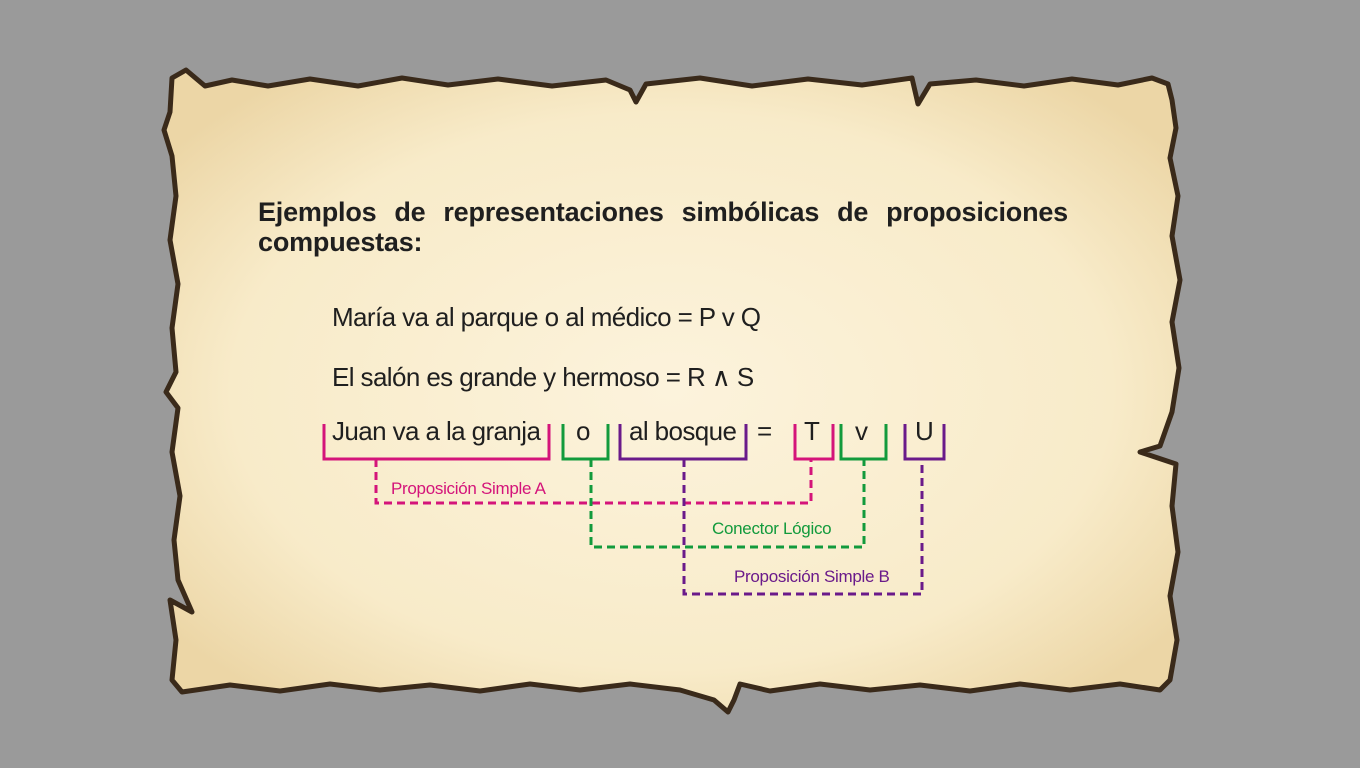 The height and width of the screenshot is (768, 1360). What do you see at coordinates (546, 317) in the screenshot?
I see `example-1: María va al parque o al médico = P v Q` at bounding box center [546, 317].